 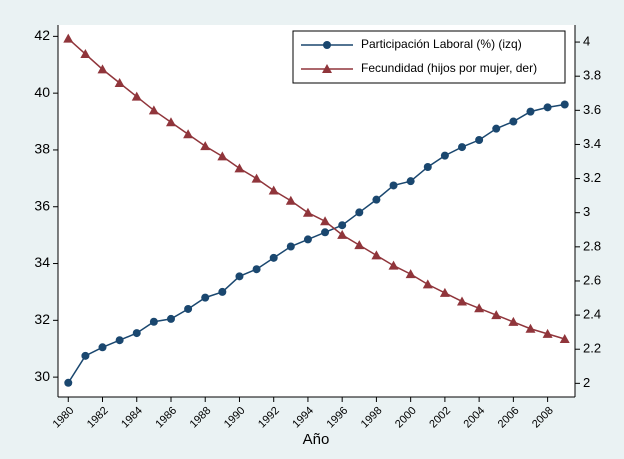 What do you see at coordinates (406, 418) in the screenshot?
I see `x-tick-label: 2000` at bounding box center [406, 418].